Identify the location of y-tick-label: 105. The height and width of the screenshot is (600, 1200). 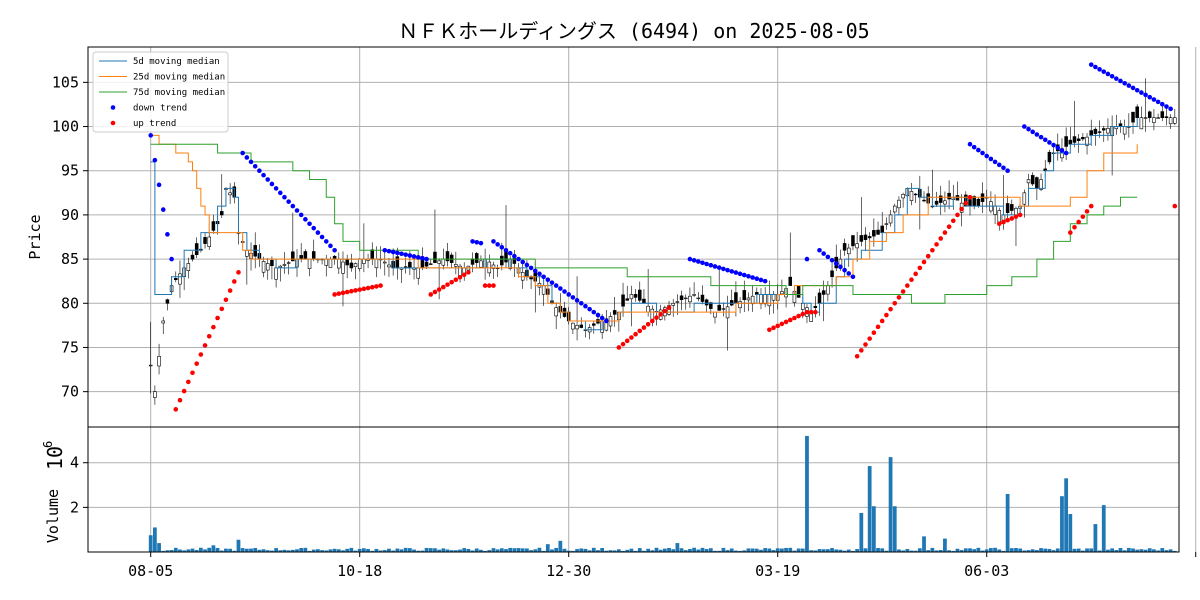
(65, 82).